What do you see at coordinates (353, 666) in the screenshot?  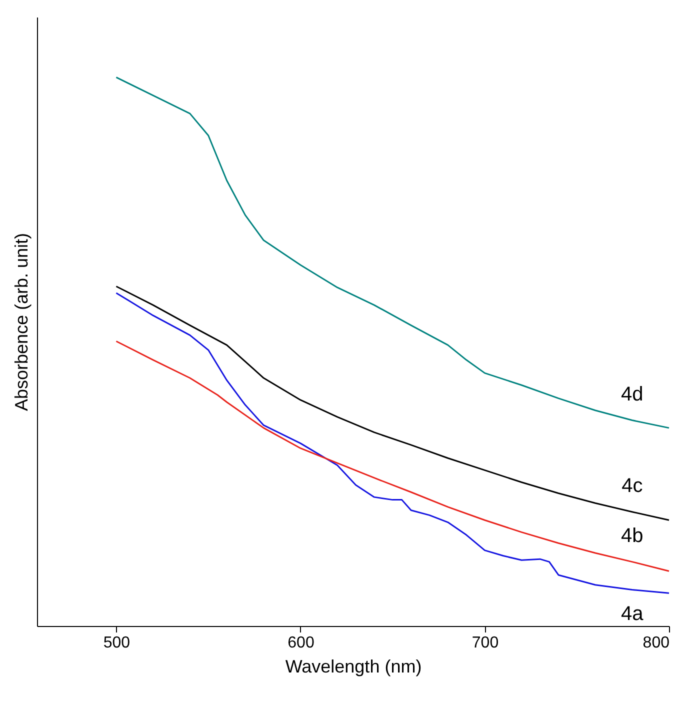 I see `x-axis-title: Wavelength (nm)` at bounding box center [353, 666].